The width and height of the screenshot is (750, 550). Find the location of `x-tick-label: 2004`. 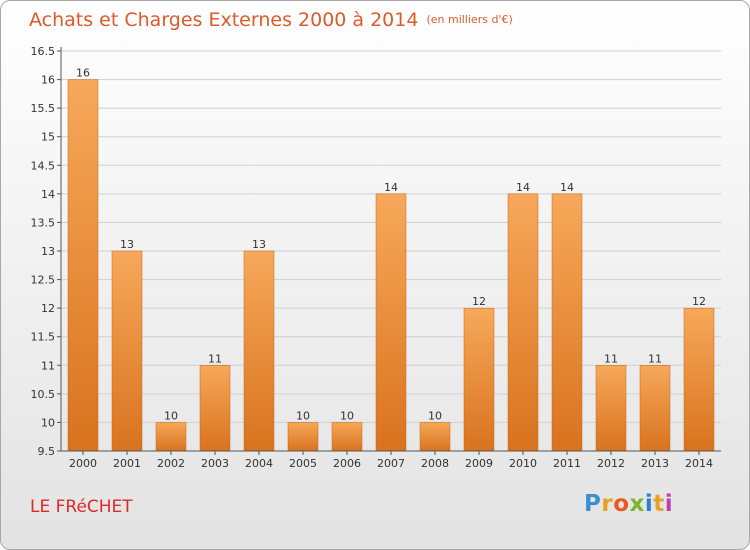

x-tick-label: 2004 is located at coordinates (259, 463).